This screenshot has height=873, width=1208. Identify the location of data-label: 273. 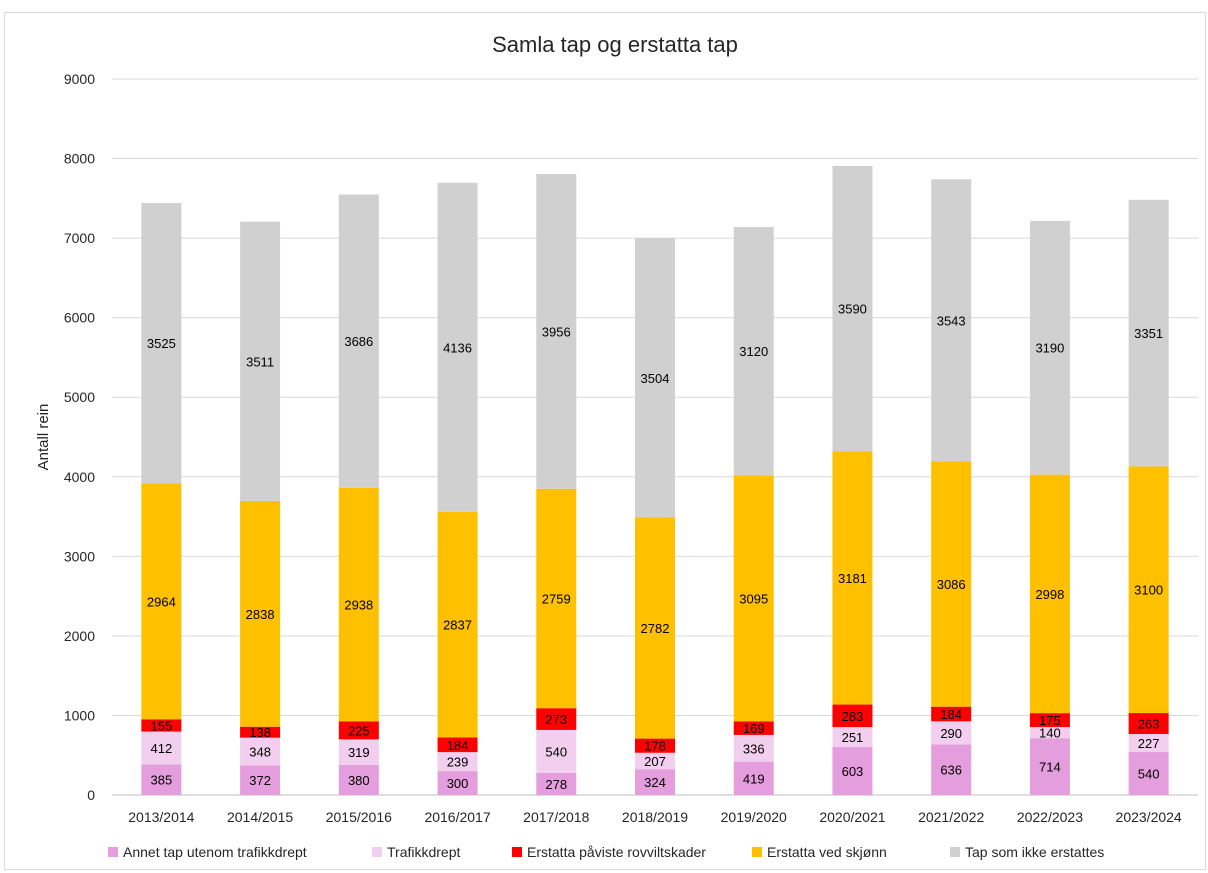
(556, 719).